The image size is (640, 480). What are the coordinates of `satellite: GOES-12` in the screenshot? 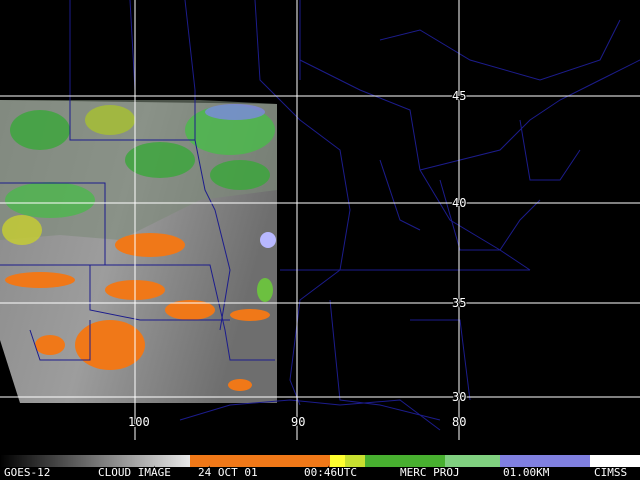 It's located at (27, 472).